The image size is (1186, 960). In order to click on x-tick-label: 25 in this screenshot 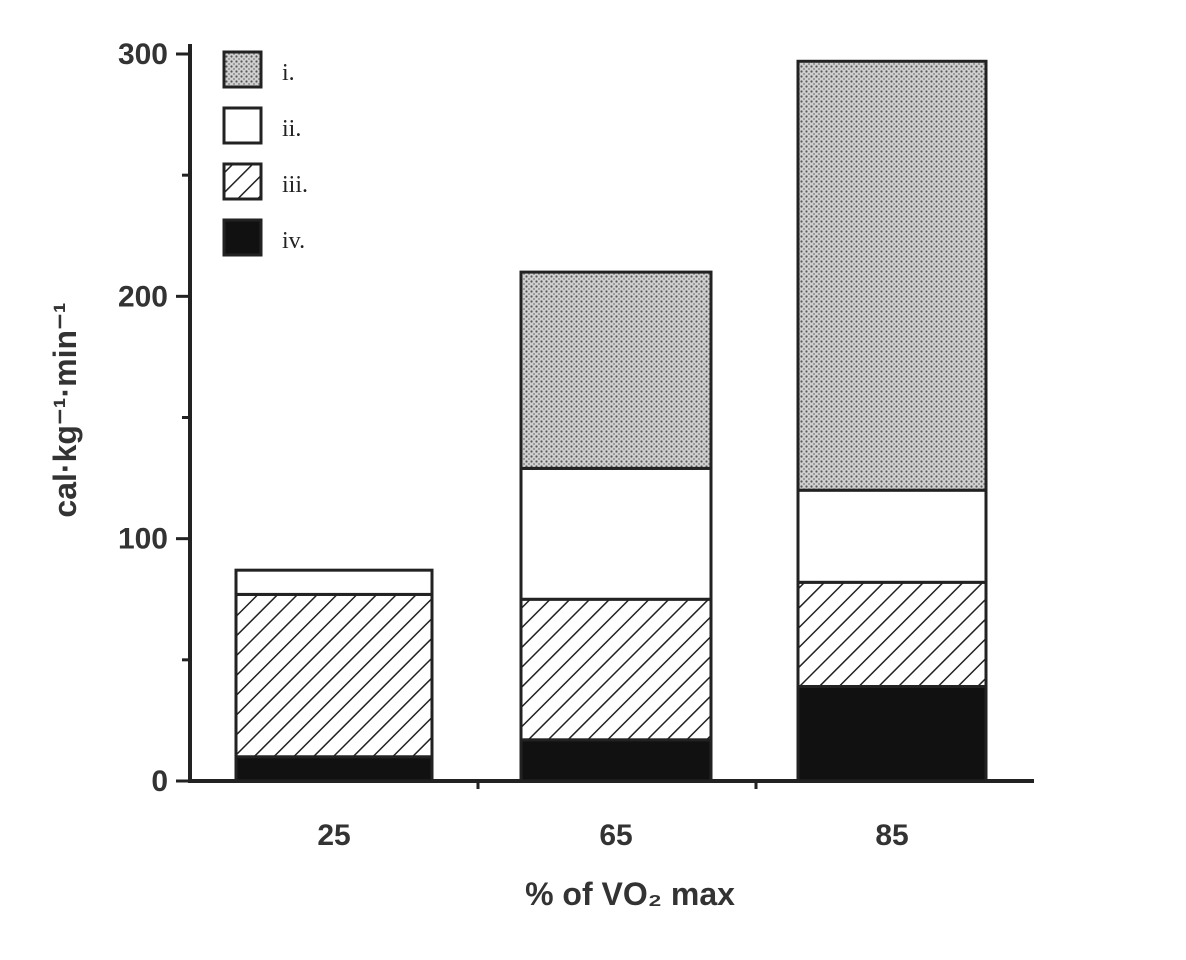, I will do `click(333, 835)`.